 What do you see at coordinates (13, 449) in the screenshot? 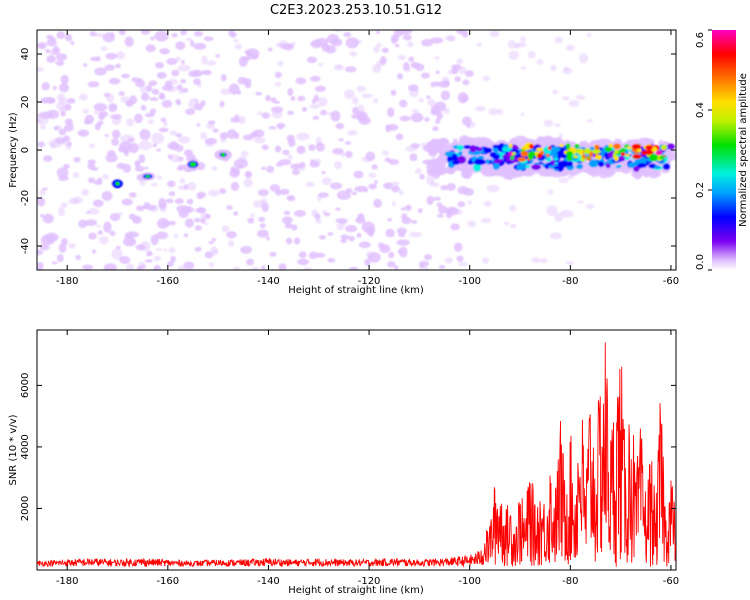
I see `snr-ylabel: SNR (10 * v/v)` at bounding box center [13, 449].